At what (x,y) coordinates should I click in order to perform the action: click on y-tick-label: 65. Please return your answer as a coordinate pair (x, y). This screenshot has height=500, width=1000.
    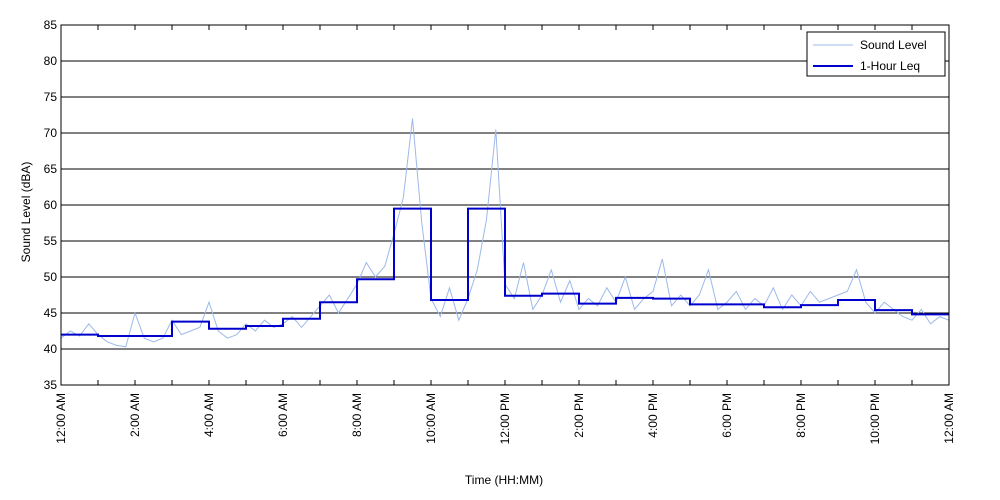
    Looking at the image, I should click on (51, 169).